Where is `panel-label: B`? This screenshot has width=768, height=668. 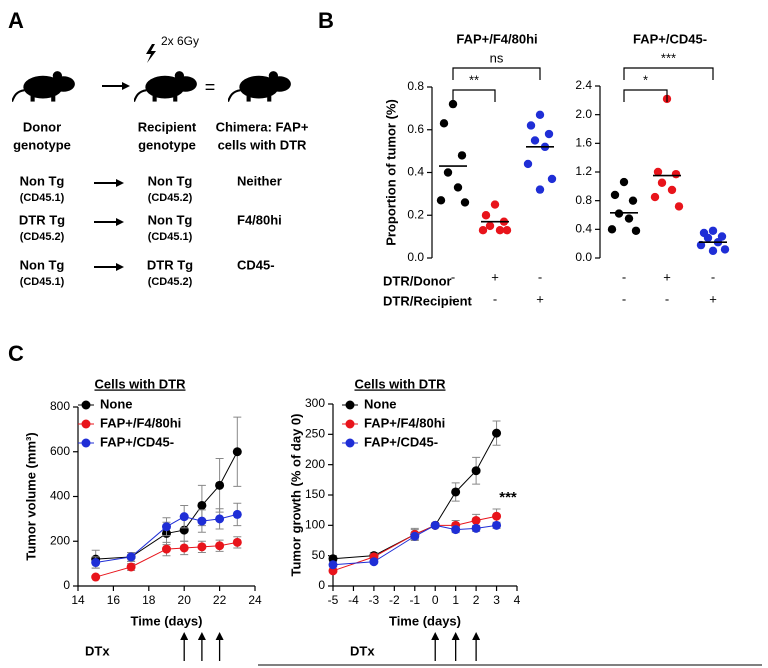 panel-label: B is located at coordinates (326, 20).